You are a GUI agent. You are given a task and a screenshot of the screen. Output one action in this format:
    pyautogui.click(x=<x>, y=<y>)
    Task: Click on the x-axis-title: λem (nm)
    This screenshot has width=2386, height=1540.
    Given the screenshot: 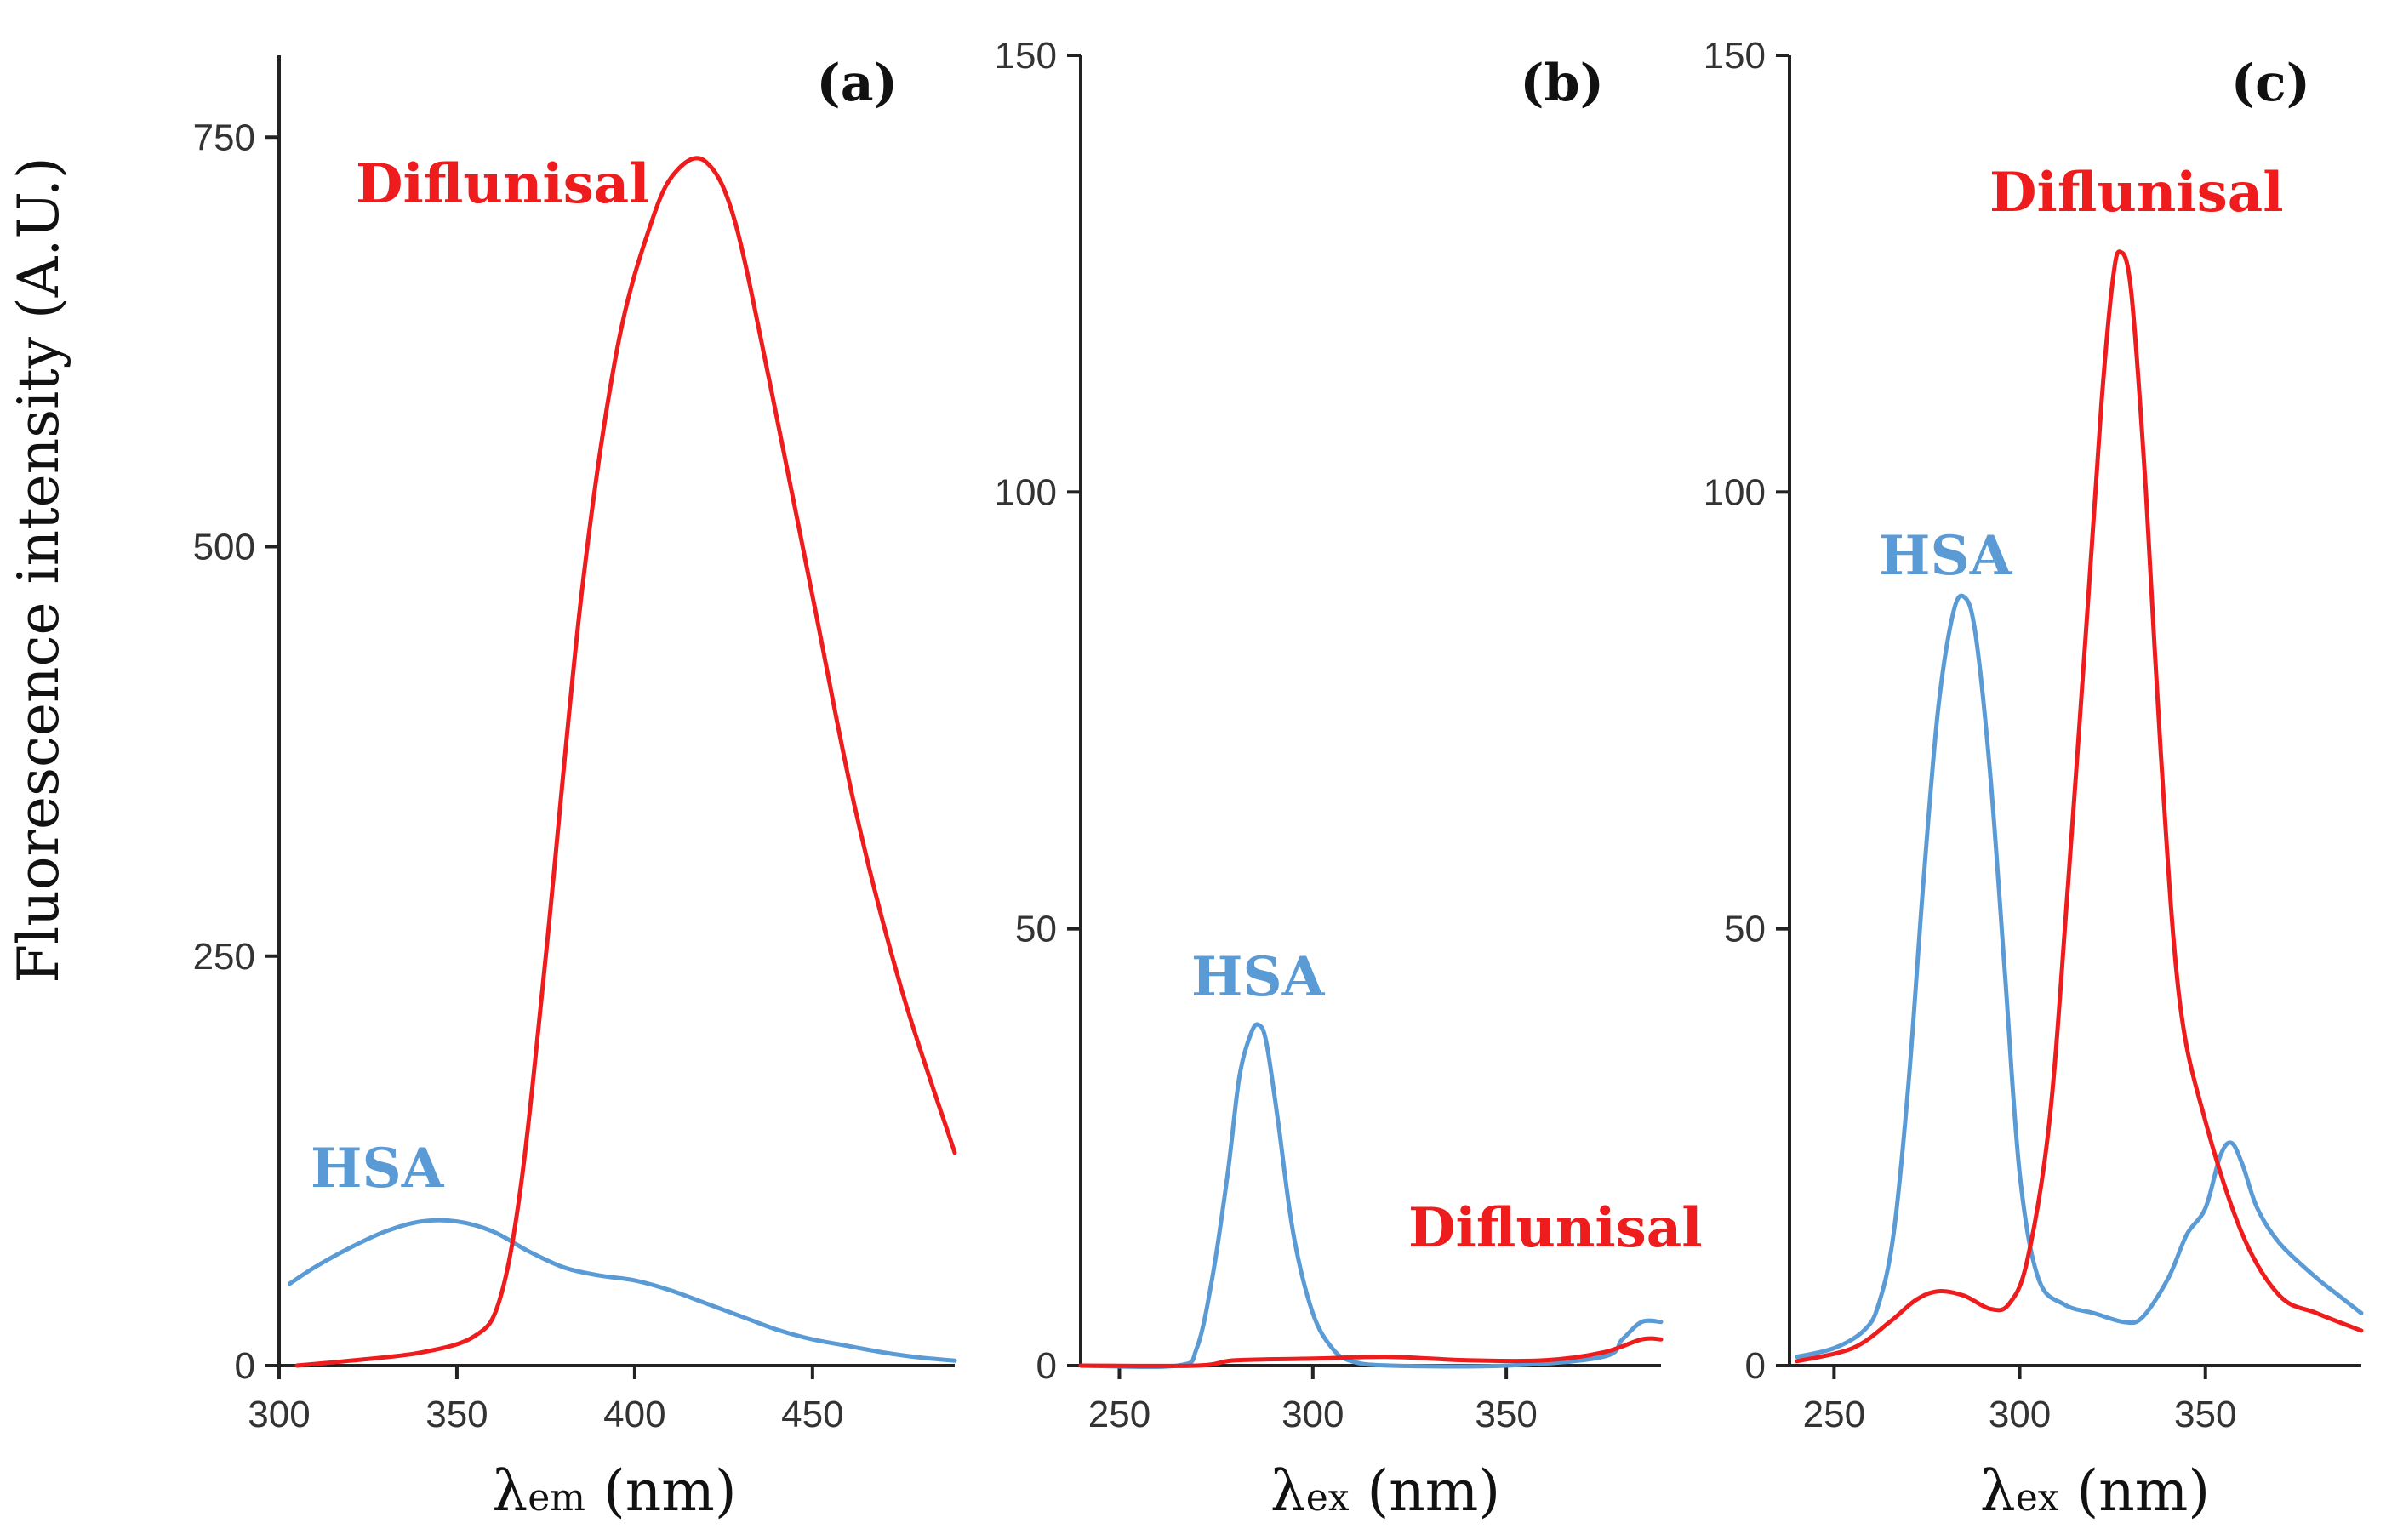 What is the action you would take?
    pyautogui.click(x=614, y=1491)
    